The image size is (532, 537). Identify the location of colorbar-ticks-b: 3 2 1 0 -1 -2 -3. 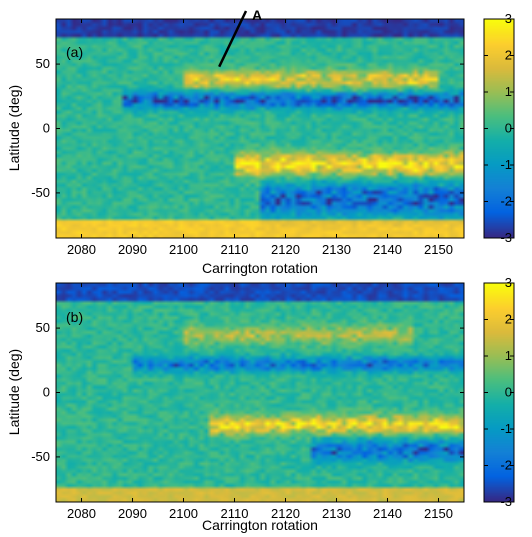
(499, 392).